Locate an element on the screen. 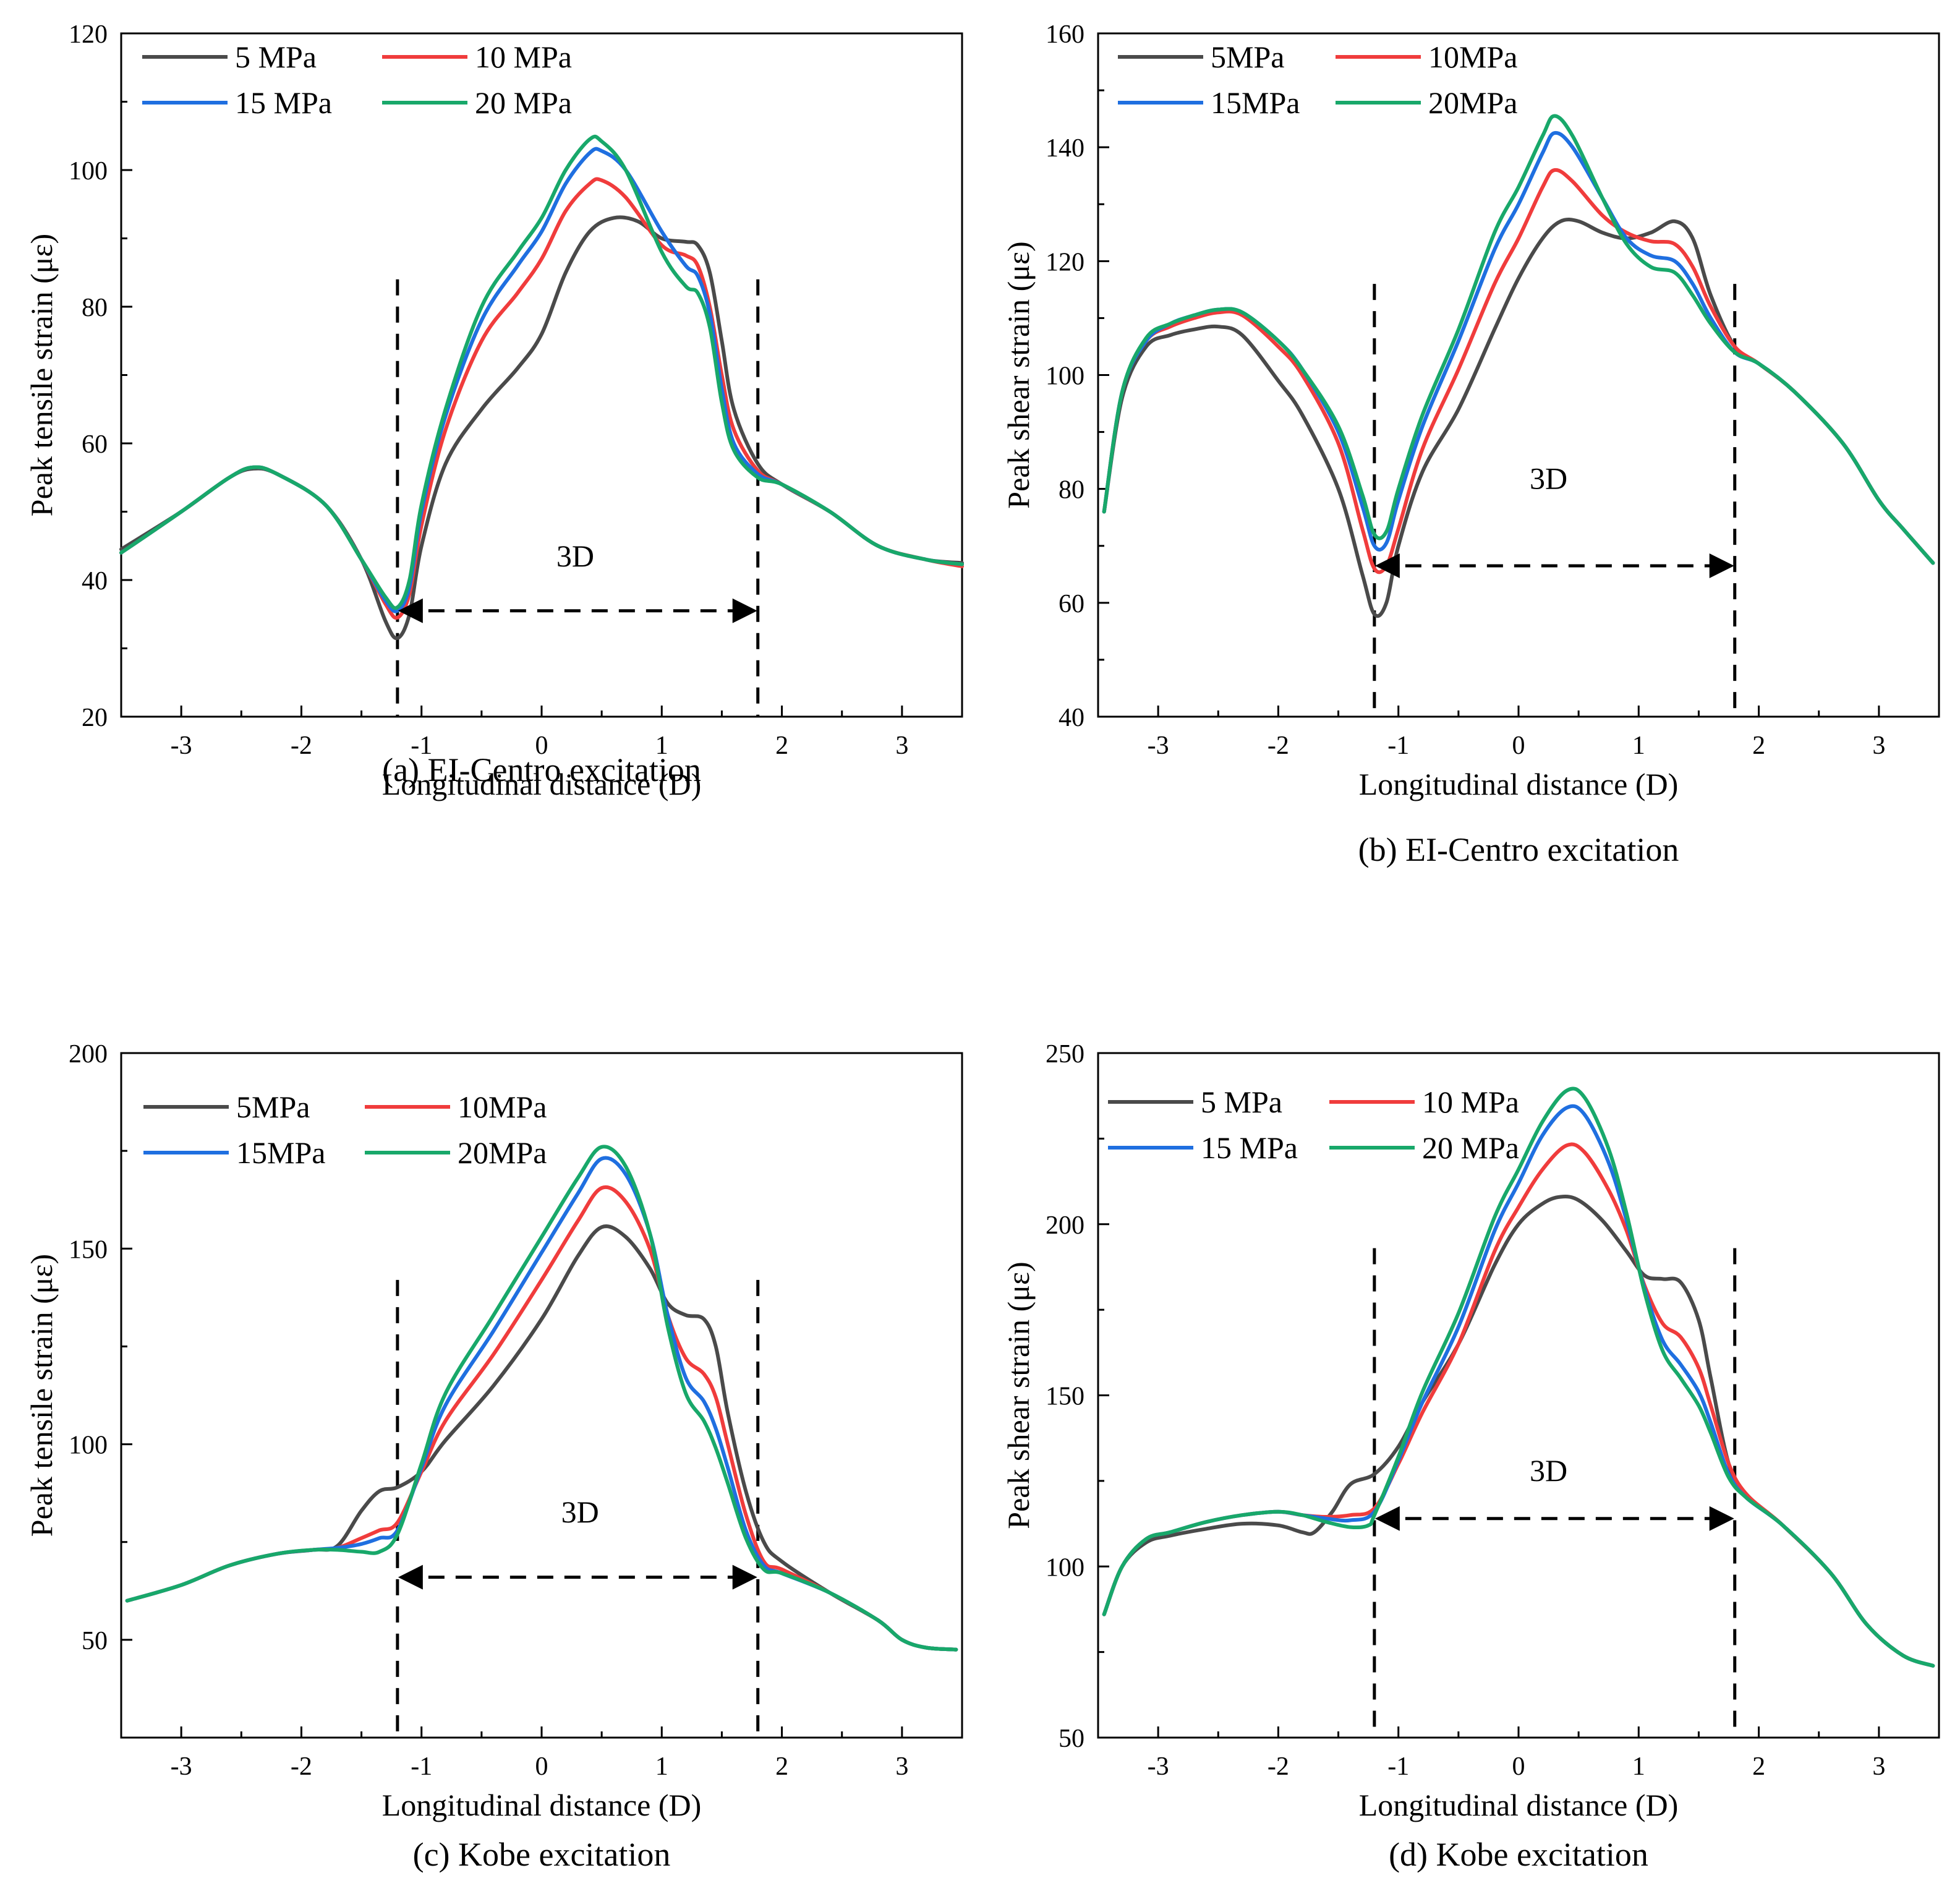 The height and width of the screenshot is (1886, 1960). y-tick-label: 250 is located at coordinates (1065, 1054).